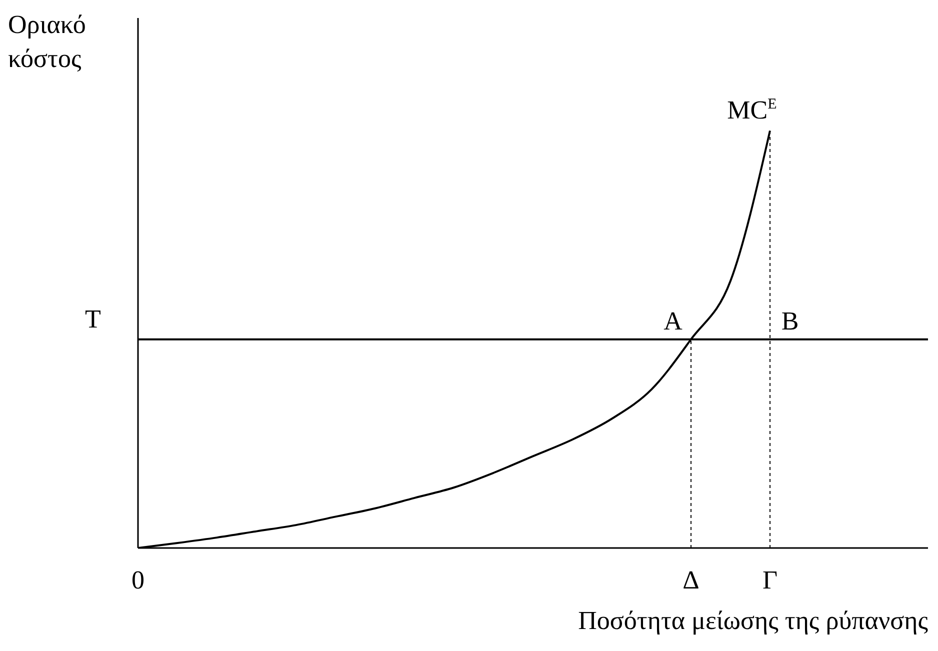 This screenshot has width=938, height=651. I want to click on x-tick-label: Δ, so click(691, 579).